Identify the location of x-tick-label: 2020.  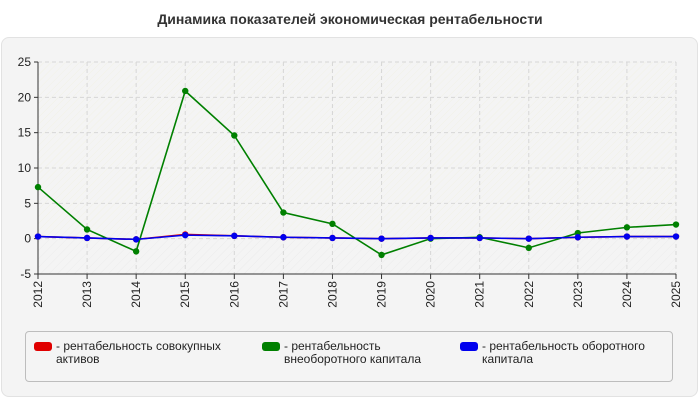
(431, 294).